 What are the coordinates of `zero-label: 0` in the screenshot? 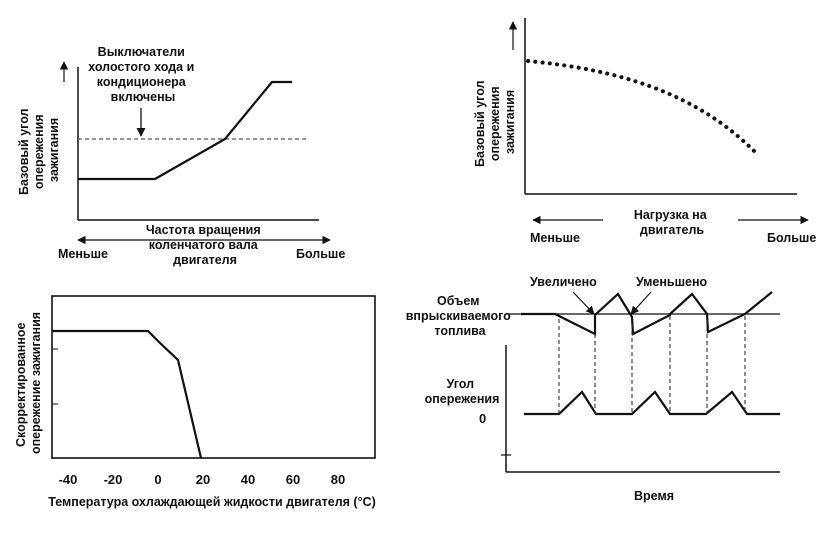 It's located at (482, 418).